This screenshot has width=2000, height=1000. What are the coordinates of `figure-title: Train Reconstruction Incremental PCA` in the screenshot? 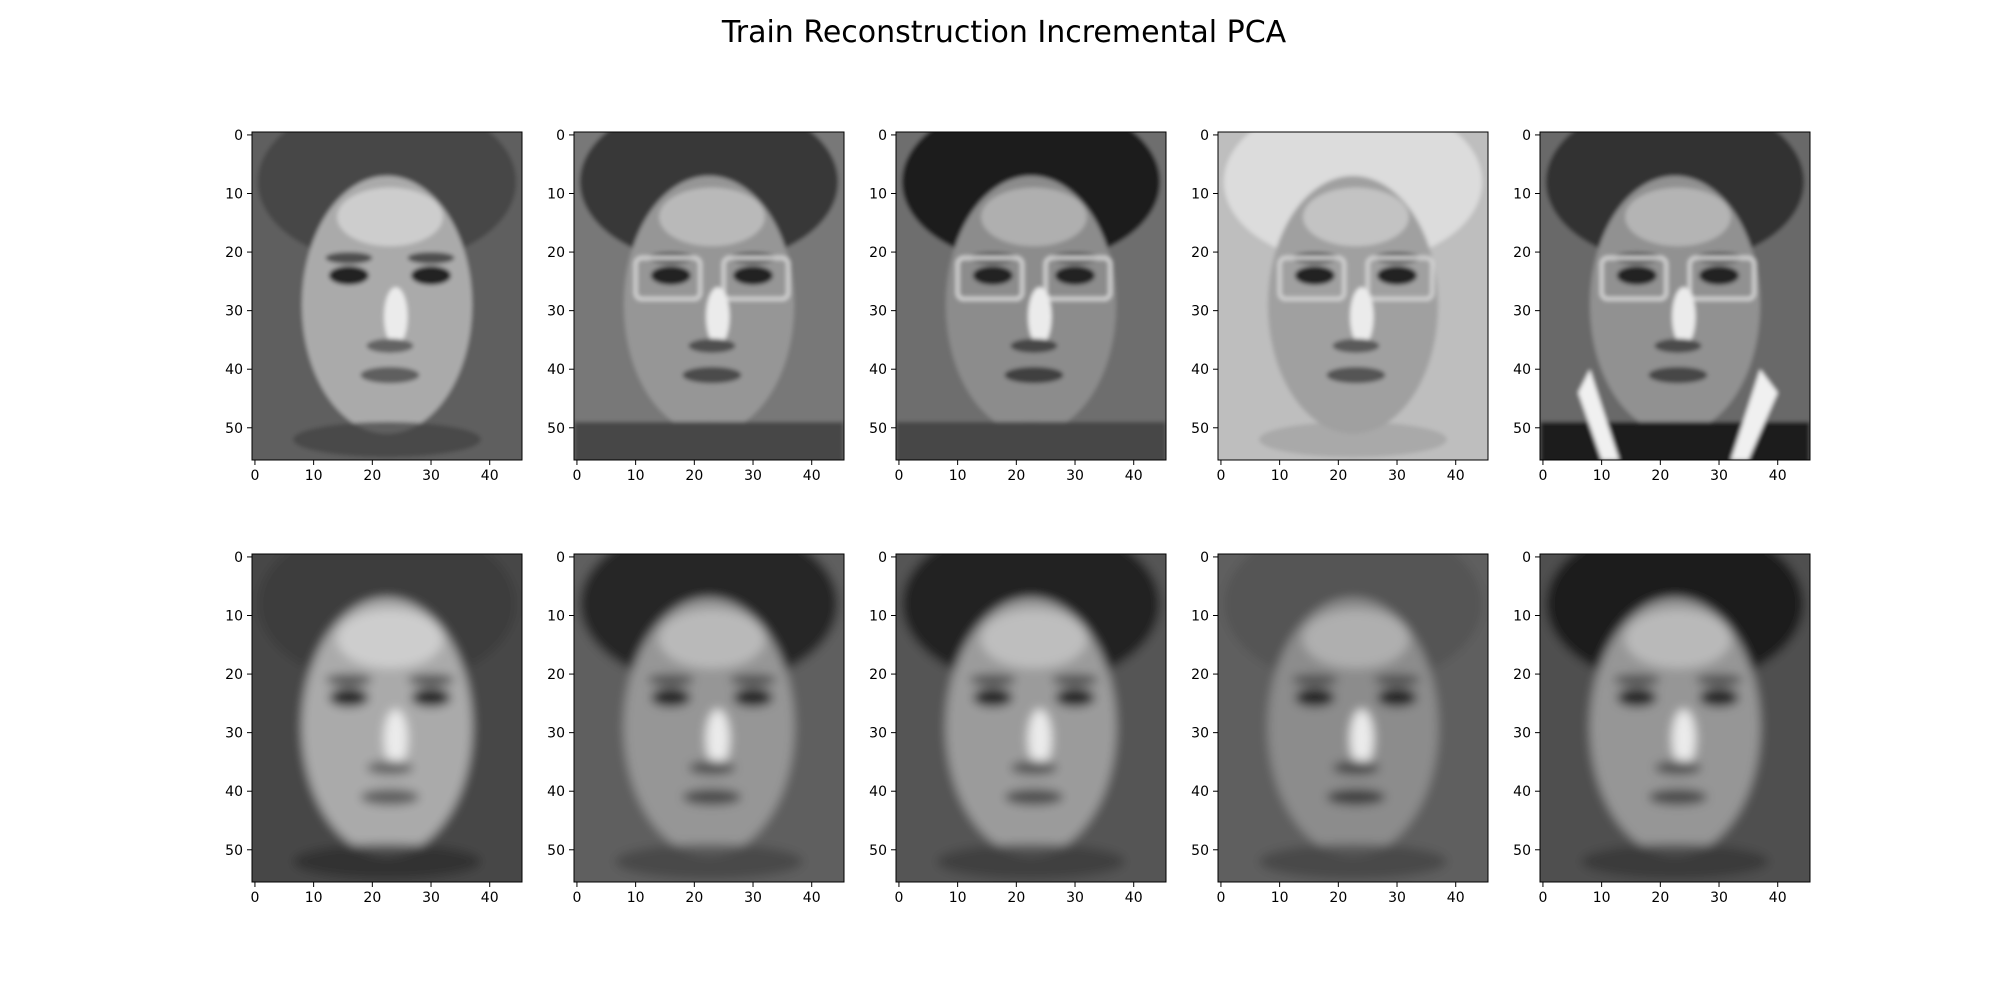 It's located at (1004, 32).